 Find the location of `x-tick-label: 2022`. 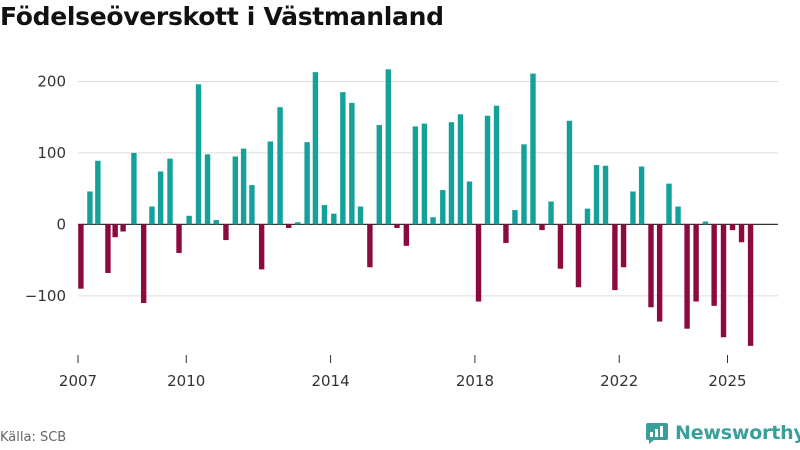

x-tick-label: 2022 is located at coordinates (619, 381).